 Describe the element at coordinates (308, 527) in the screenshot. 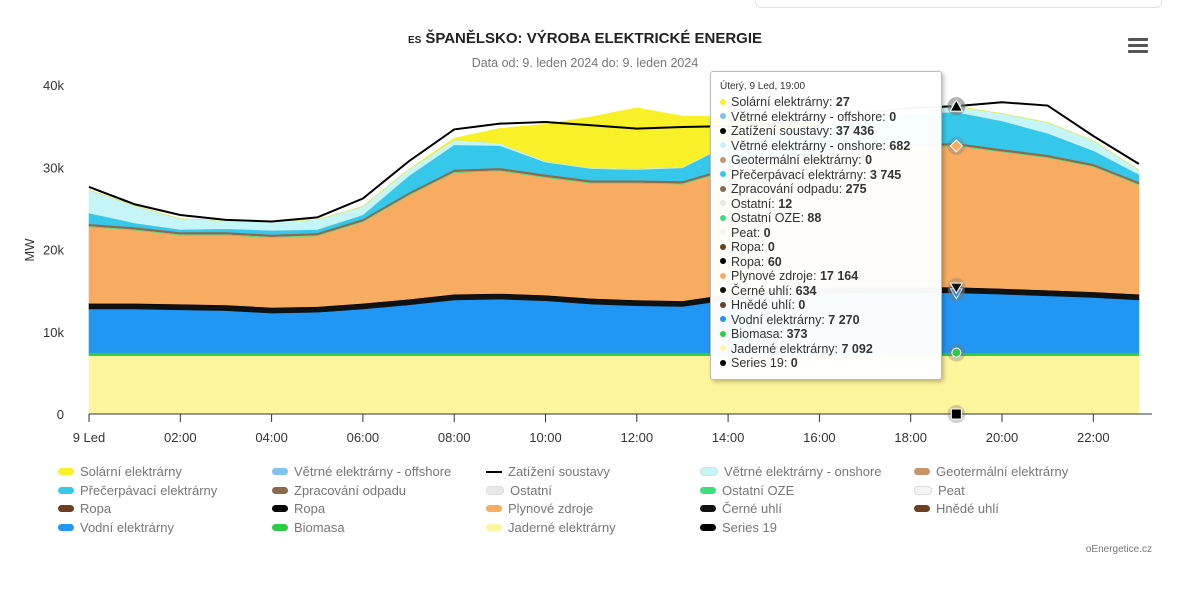

I see `legend-item-biomasa: Biomasa` at that location.